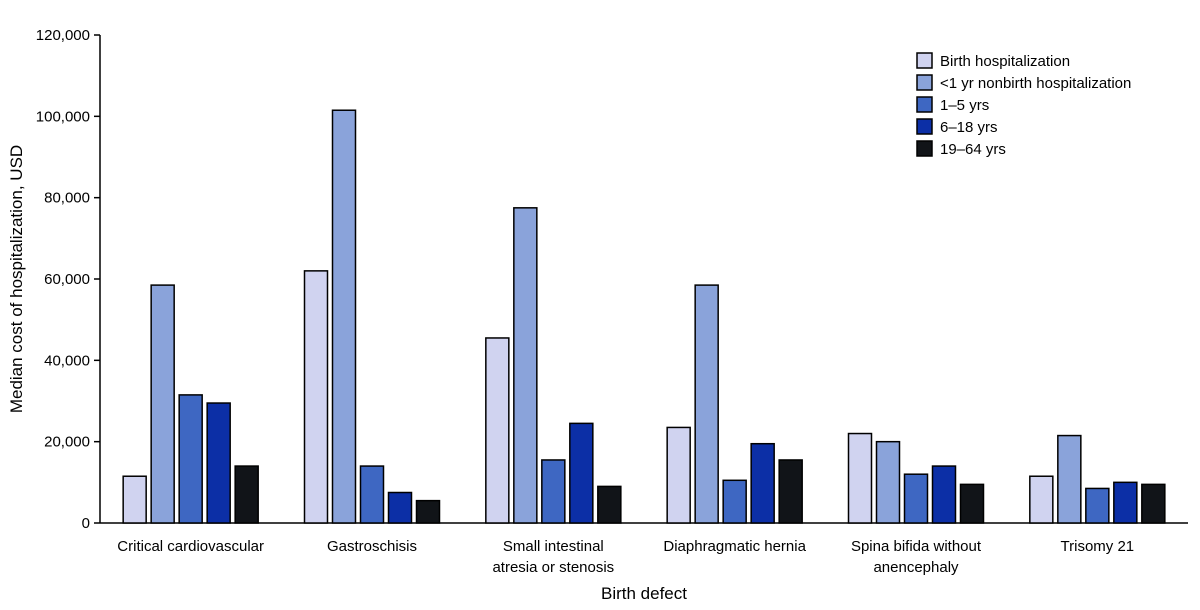  Describe the element at coordinates (63, 35) in the screenshot. I see `y-tick-label: 120,000` at that location.